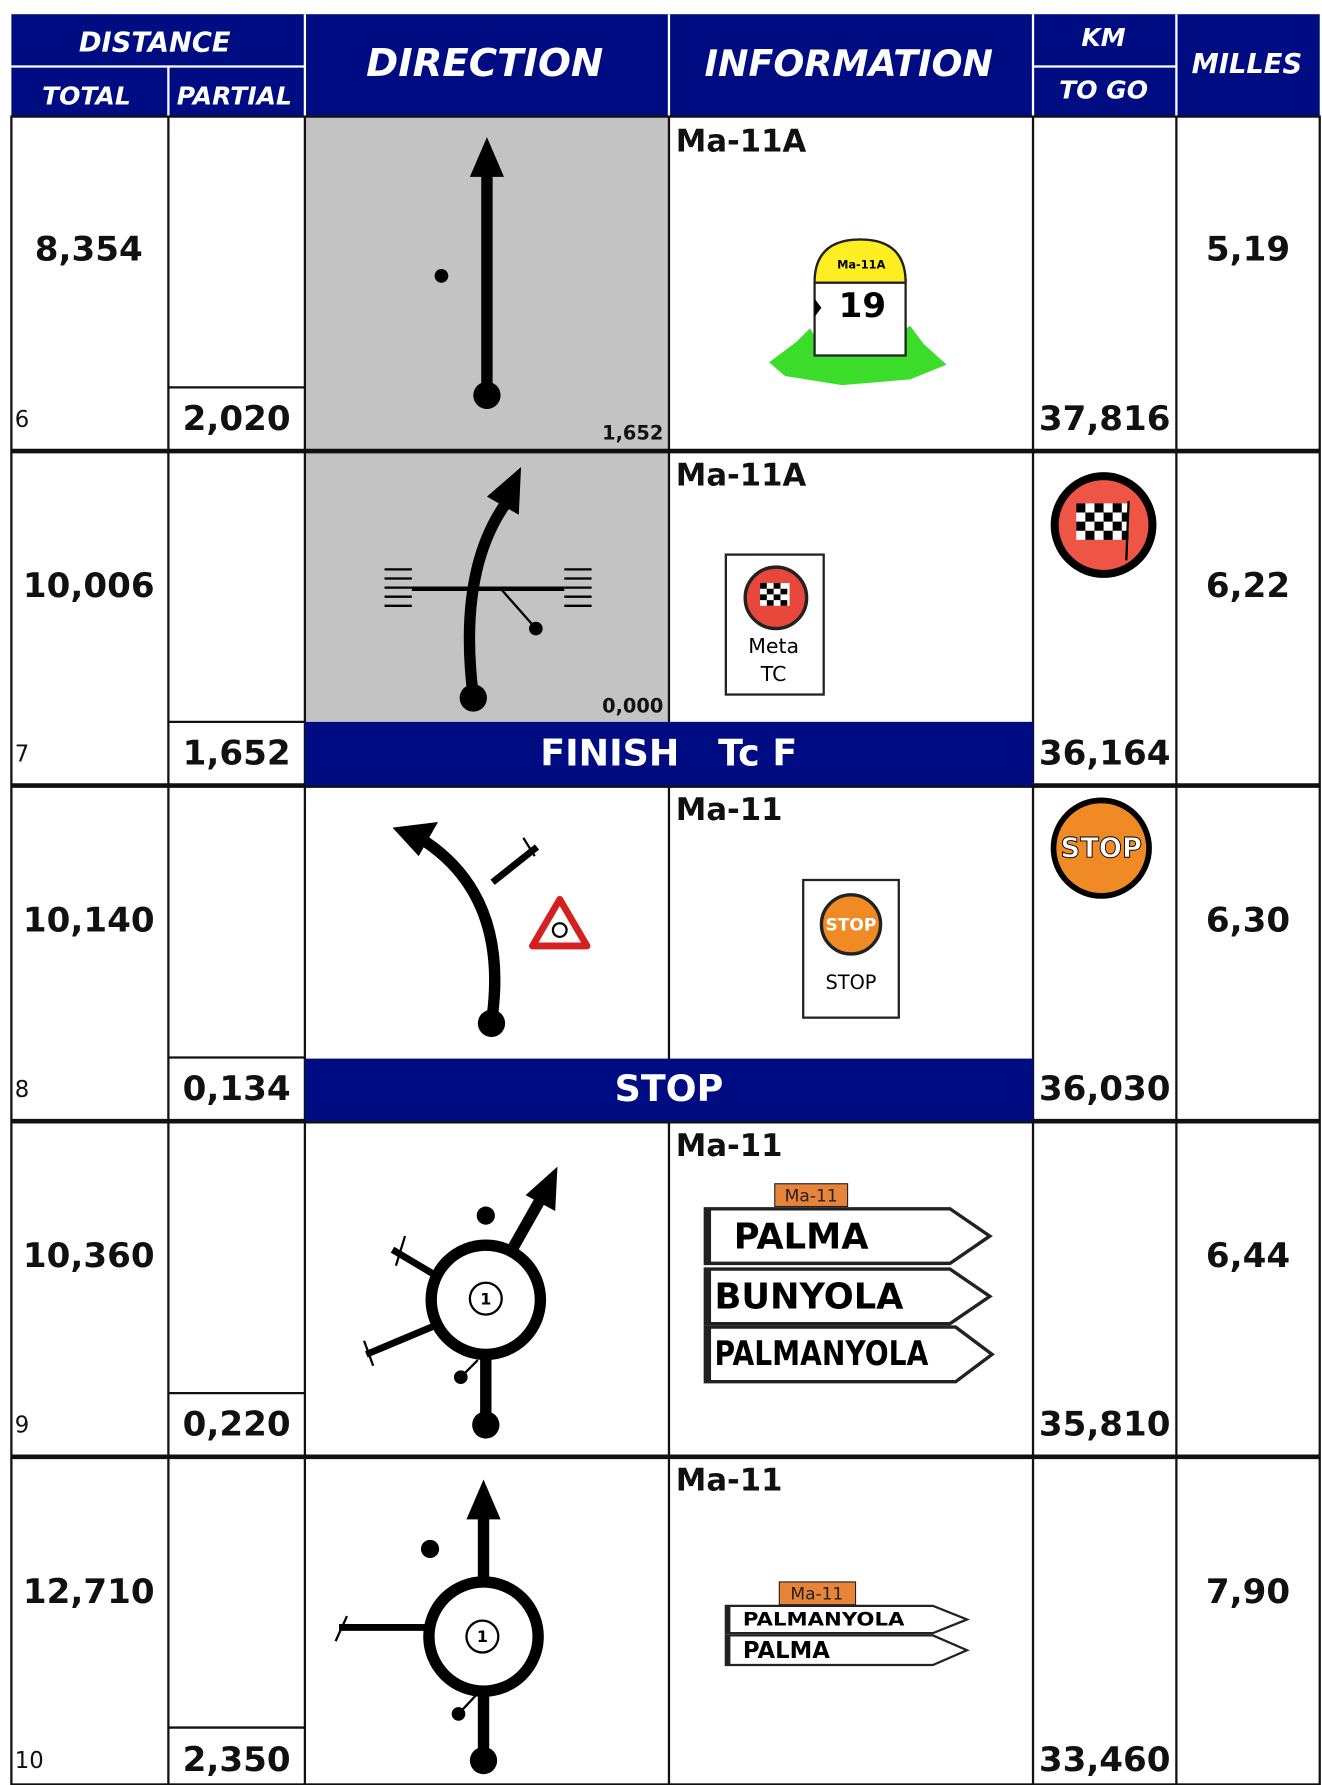  What do you see at coordinates (89, 921) in the screenshot?
I see `total: 10,140` at bounding box center [89, 921].